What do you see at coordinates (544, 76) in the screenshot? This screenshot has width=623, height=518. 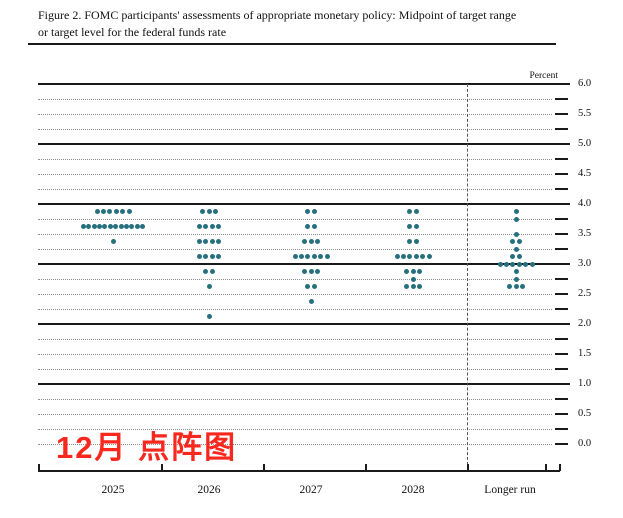 I see `y-axis-unit-label: Percent` at bounding box center [544, 76].